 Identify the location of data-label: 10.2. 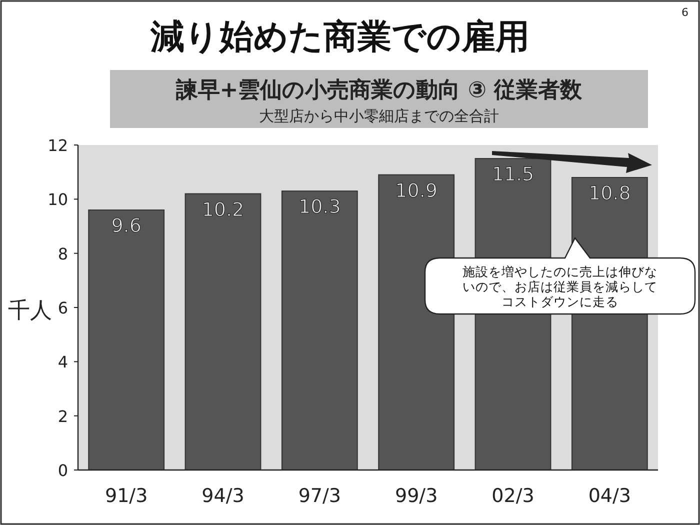
(223, 209).